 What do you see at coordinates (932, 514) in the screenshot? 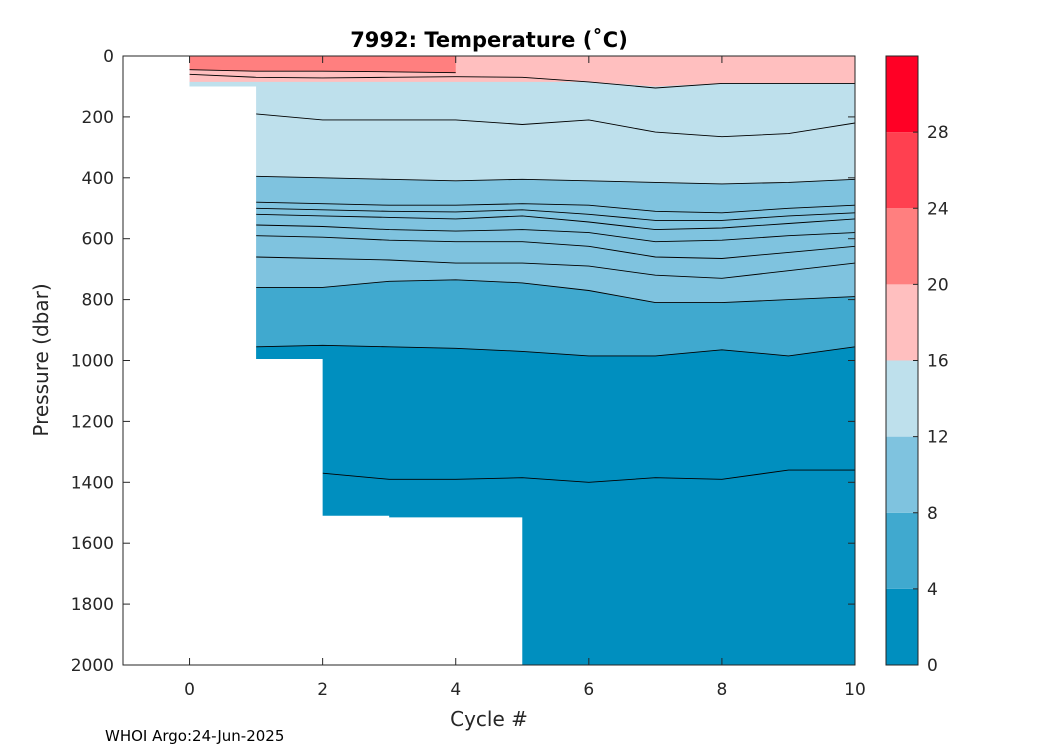
I see `colorbar-tick-label: 8` at bounding box center [932, 514].